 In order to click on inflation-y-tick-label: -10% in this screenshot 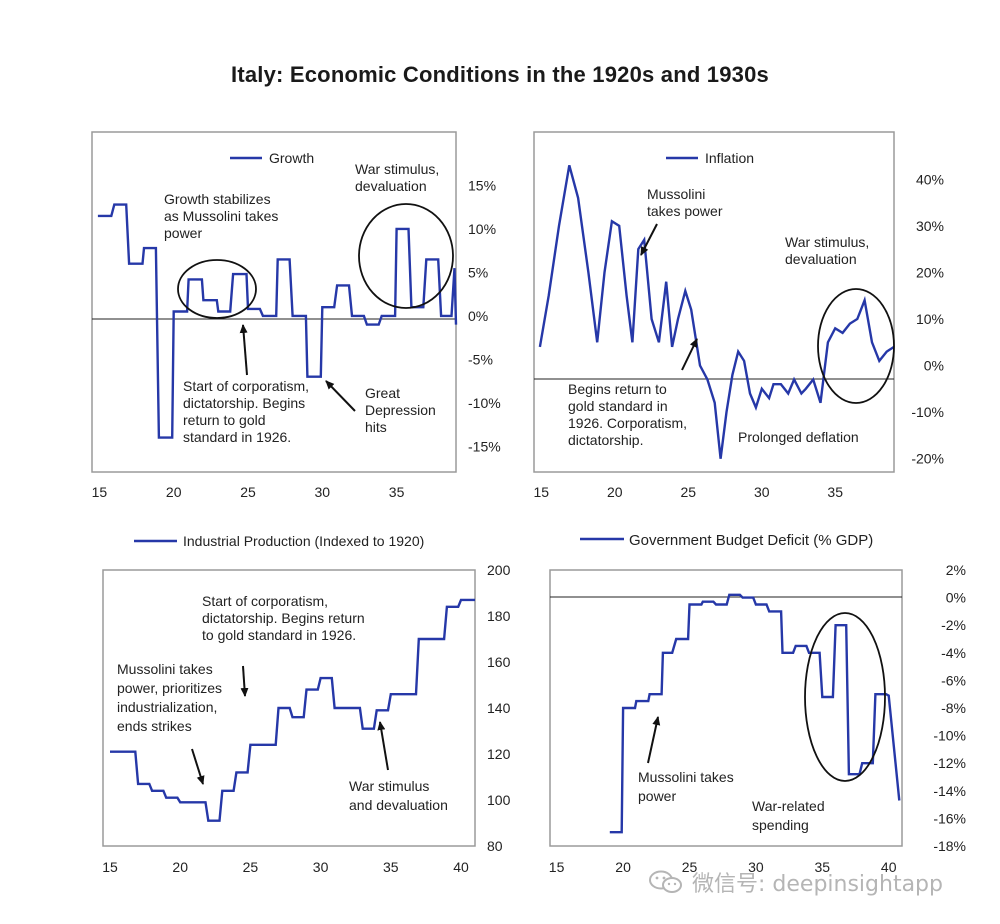, I will do `click(927, 412)`.